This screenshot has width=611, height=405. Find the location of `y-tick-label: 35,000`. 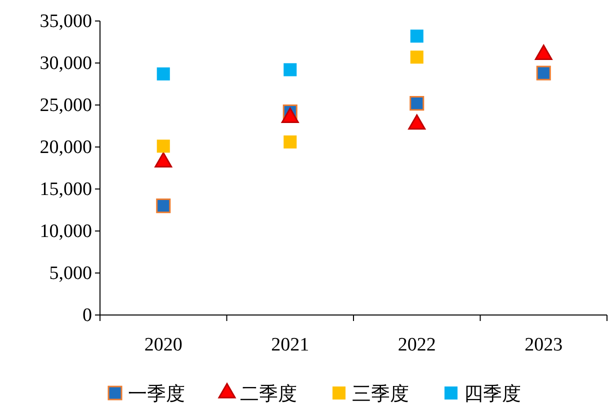

y-tick-label: 35,000 is located at coordinates (66, 21).